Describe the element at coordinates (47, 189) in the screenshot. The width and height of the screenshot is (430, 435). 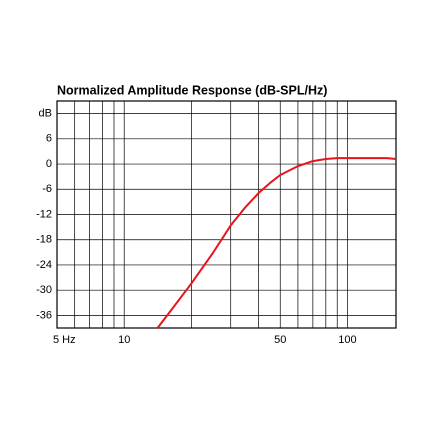
I see `y-tick-label: -6` at that location.